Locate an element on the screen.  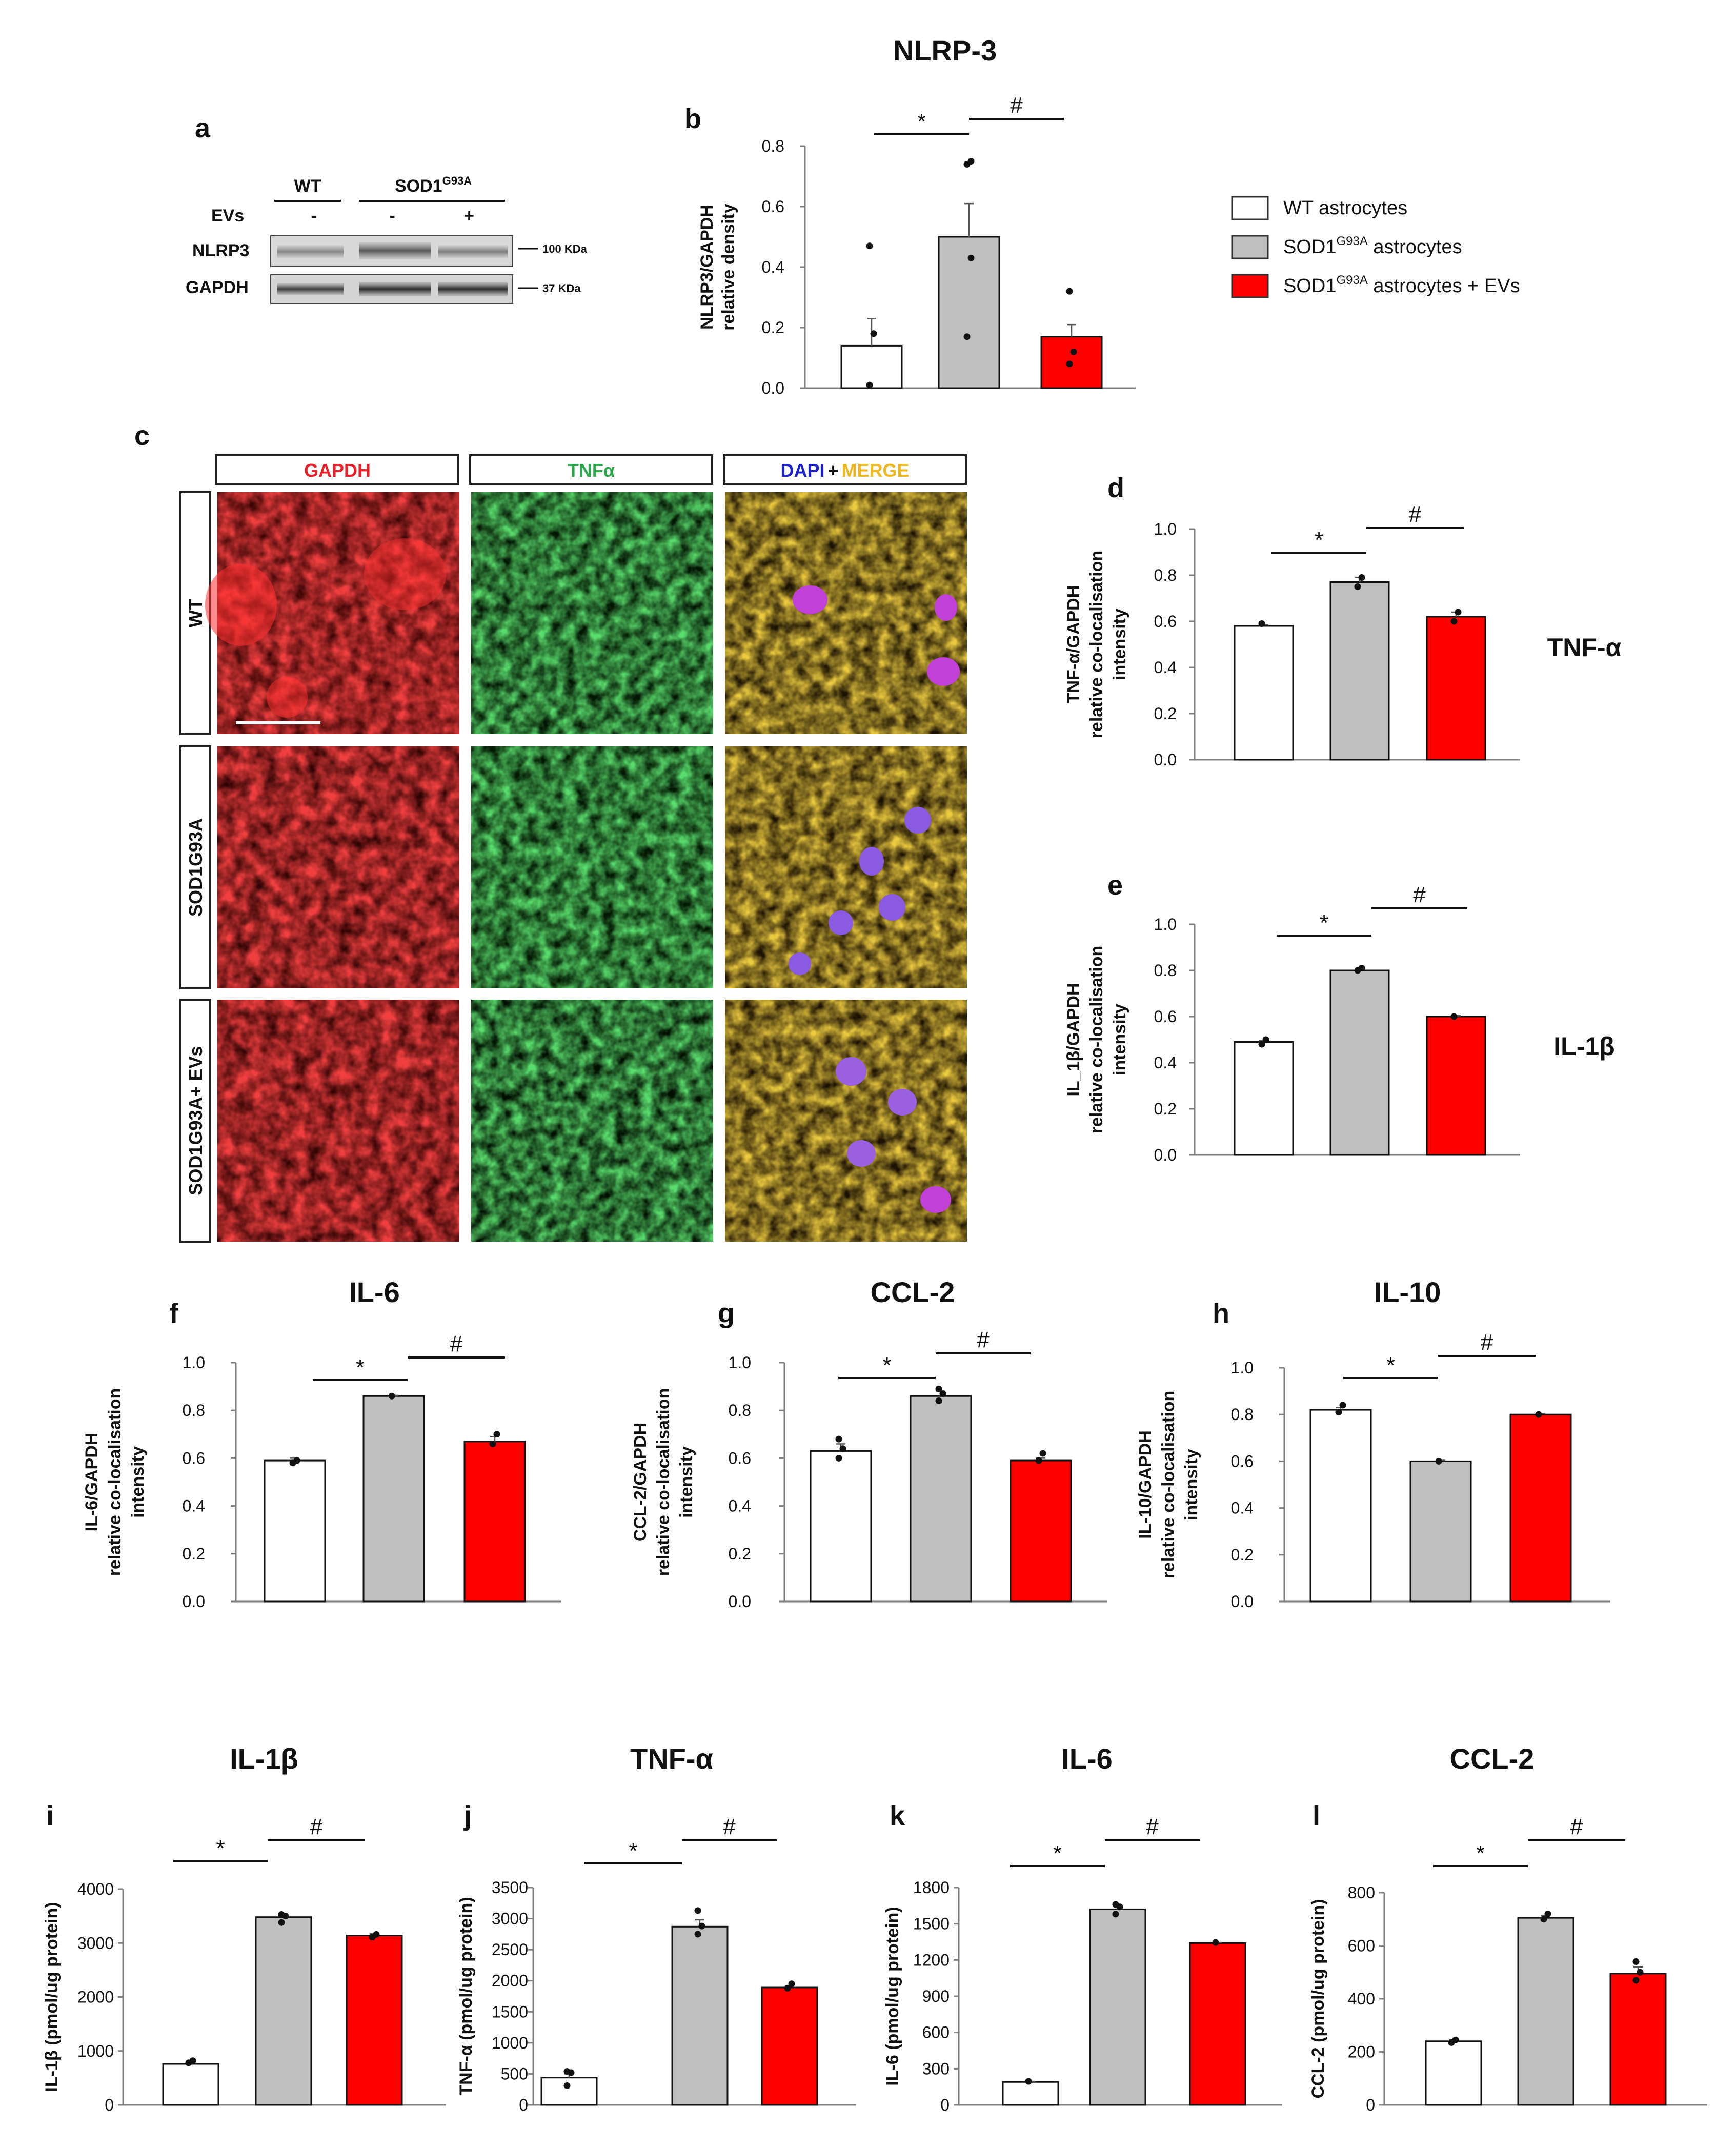
bar-l-wt is located at coordinates (1454, 2073).